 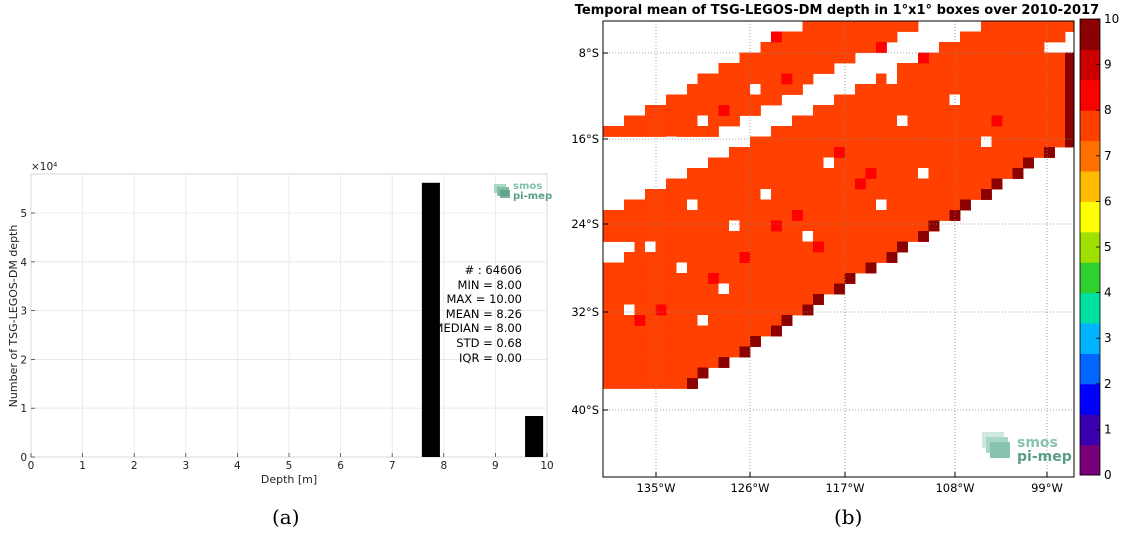 What do you see at coordinates (650, 183) in the screenshot?
I see `map-empty-box` at bounding box center [650, 183].